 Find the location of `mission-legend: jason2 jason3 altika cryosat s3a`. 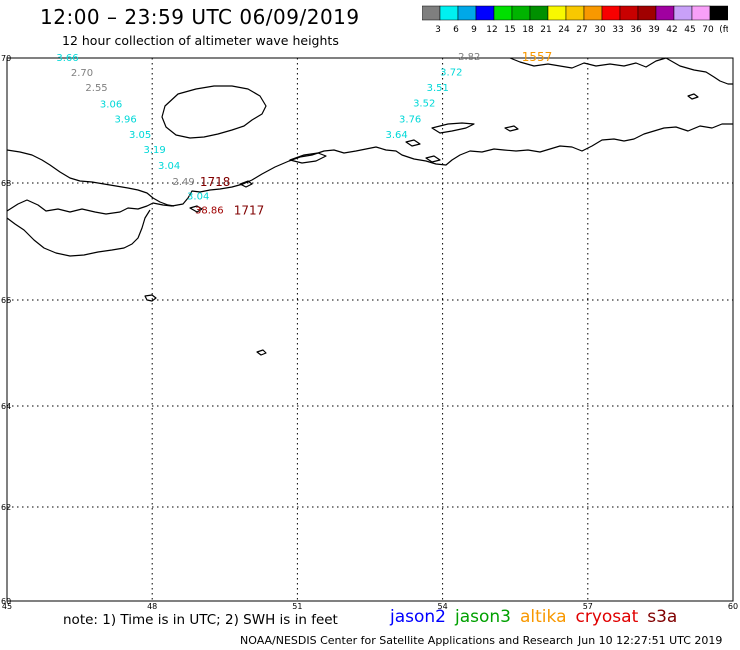

mission-legend: jason2 jason3 altika cryosat s3a is located at coordinates (538, 617).